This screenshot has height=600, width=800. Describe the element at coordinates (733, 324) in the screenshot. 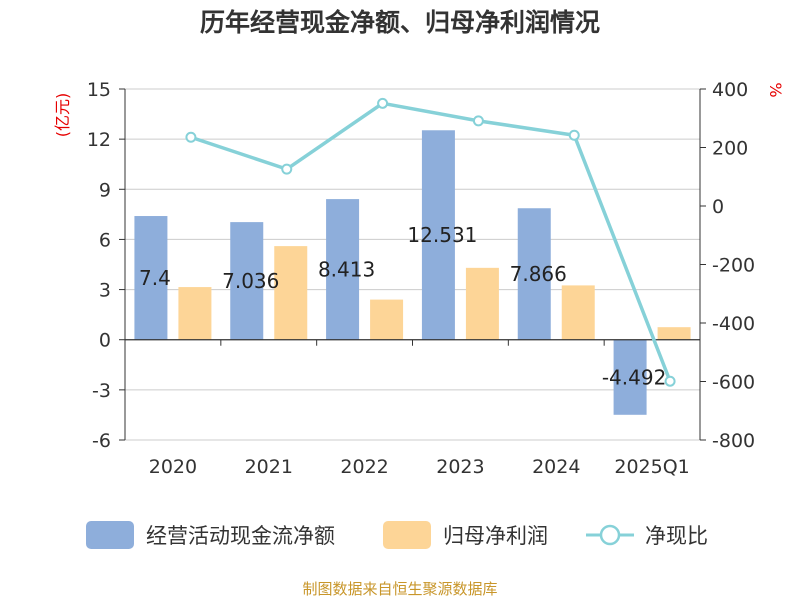

I see `right-axis-tick-label: -400` at that location.